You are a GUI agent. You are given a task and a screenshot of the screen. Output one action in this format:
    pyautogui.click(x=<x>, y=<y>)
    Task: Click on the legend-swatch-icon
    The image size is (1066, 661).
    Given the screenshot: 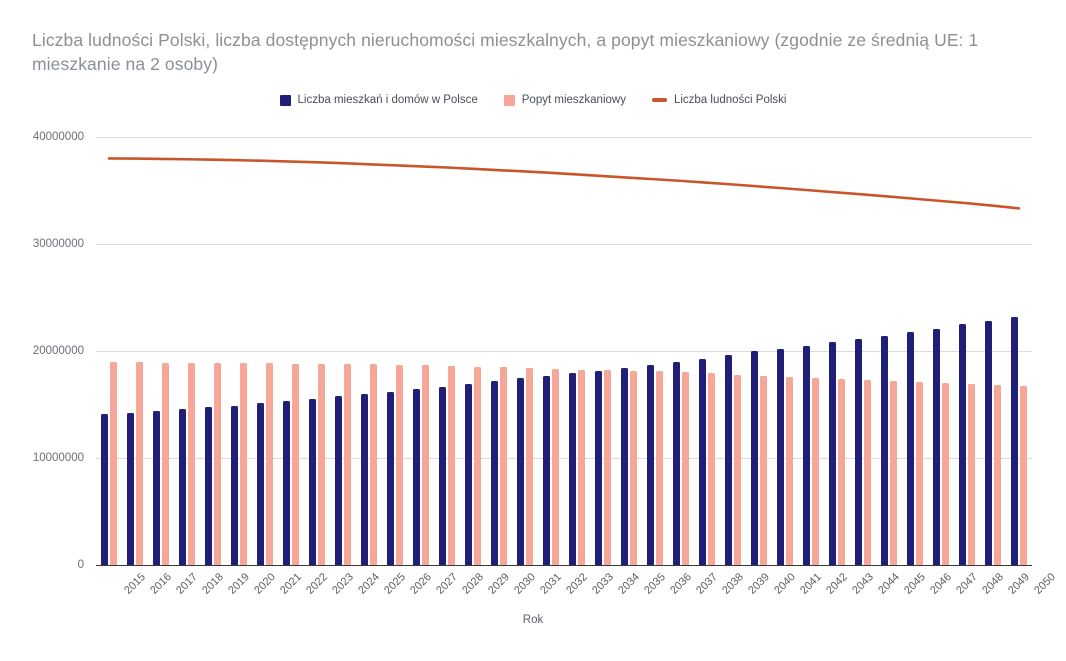 What is the action you would take?
    pyautogui.click(x=285, y=100)
    